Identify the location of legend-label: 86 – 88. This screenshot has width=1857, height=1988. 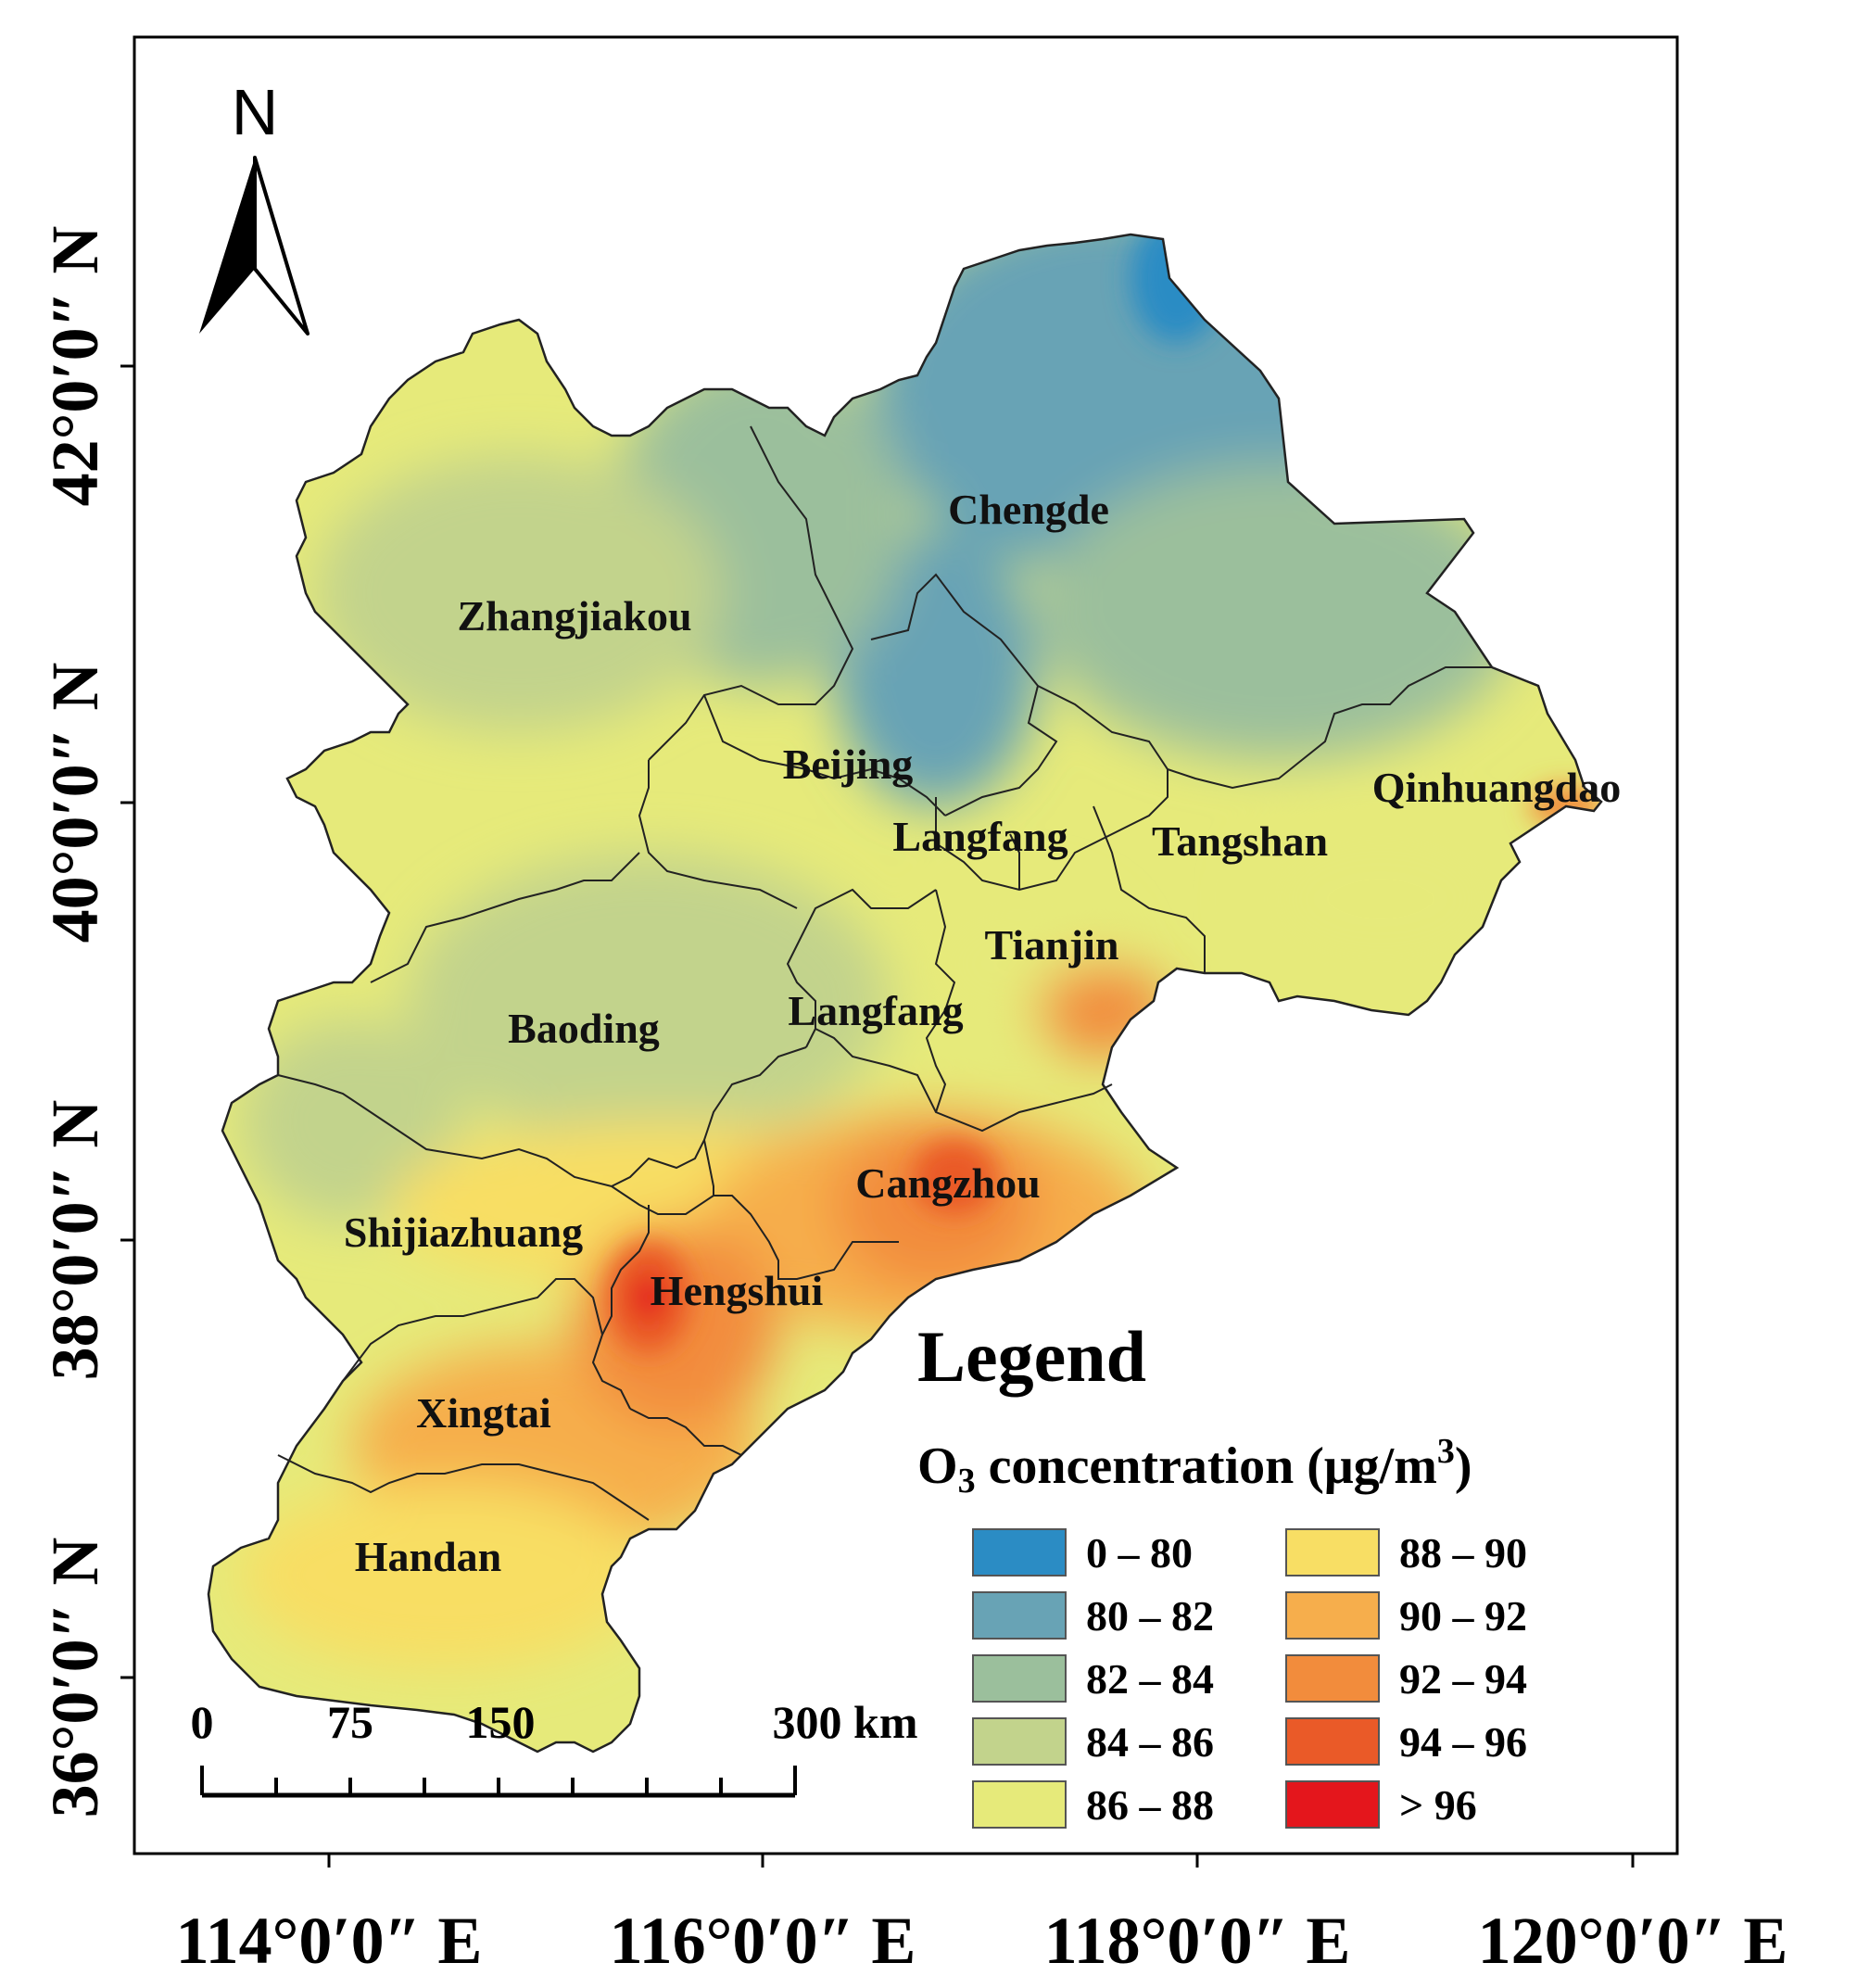
(1150, 1805).